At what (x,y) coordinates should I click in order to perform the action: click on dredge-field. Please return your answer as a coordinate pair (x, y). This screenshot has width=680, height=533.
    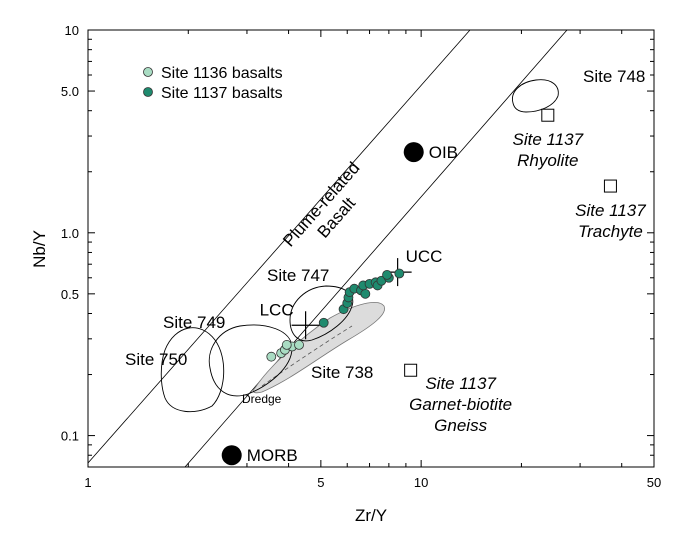
    Looking at the image, I should click on (318, 348).